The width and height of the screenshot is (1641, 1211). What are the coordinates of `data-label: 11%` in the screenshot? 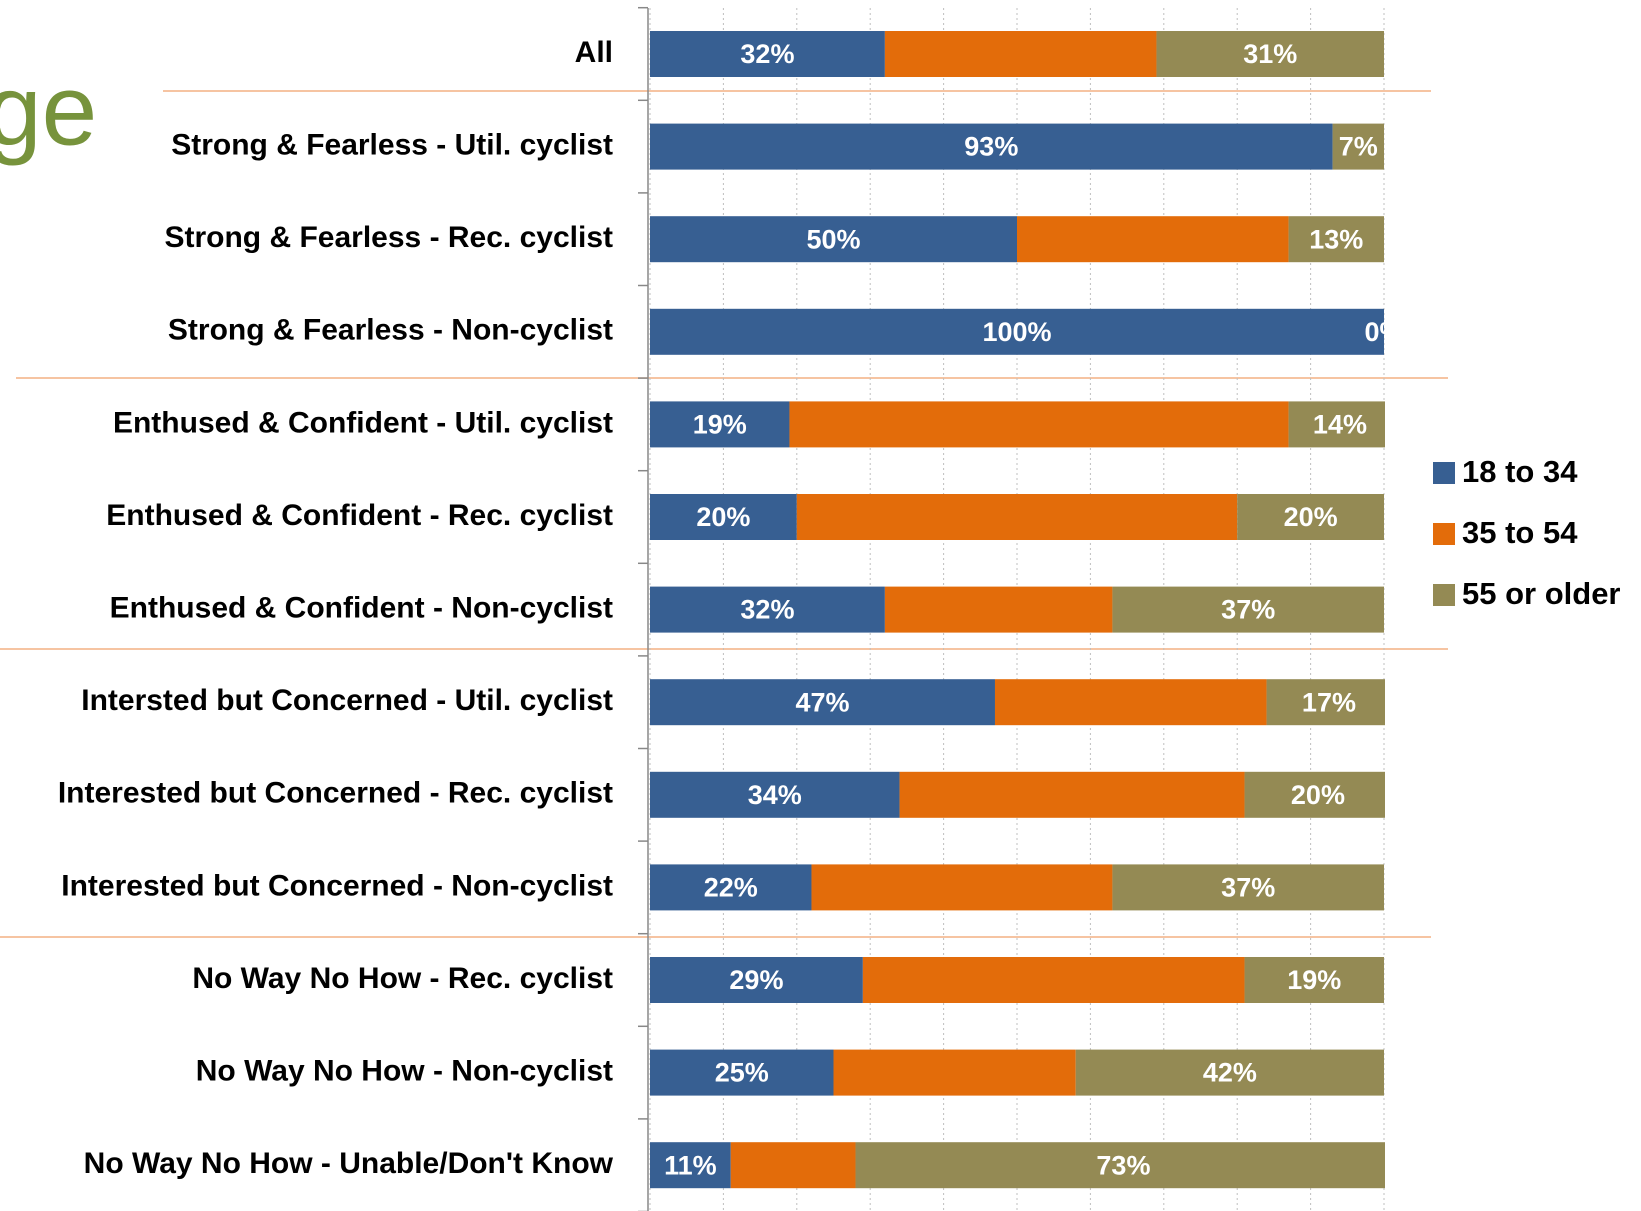 It's located at (690, 1165).